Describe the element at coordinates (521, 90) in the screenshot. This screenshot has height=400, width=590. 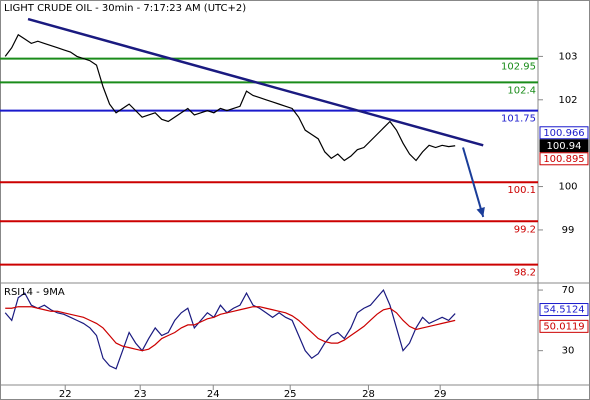
I see `level-label: 102.4` at that location.